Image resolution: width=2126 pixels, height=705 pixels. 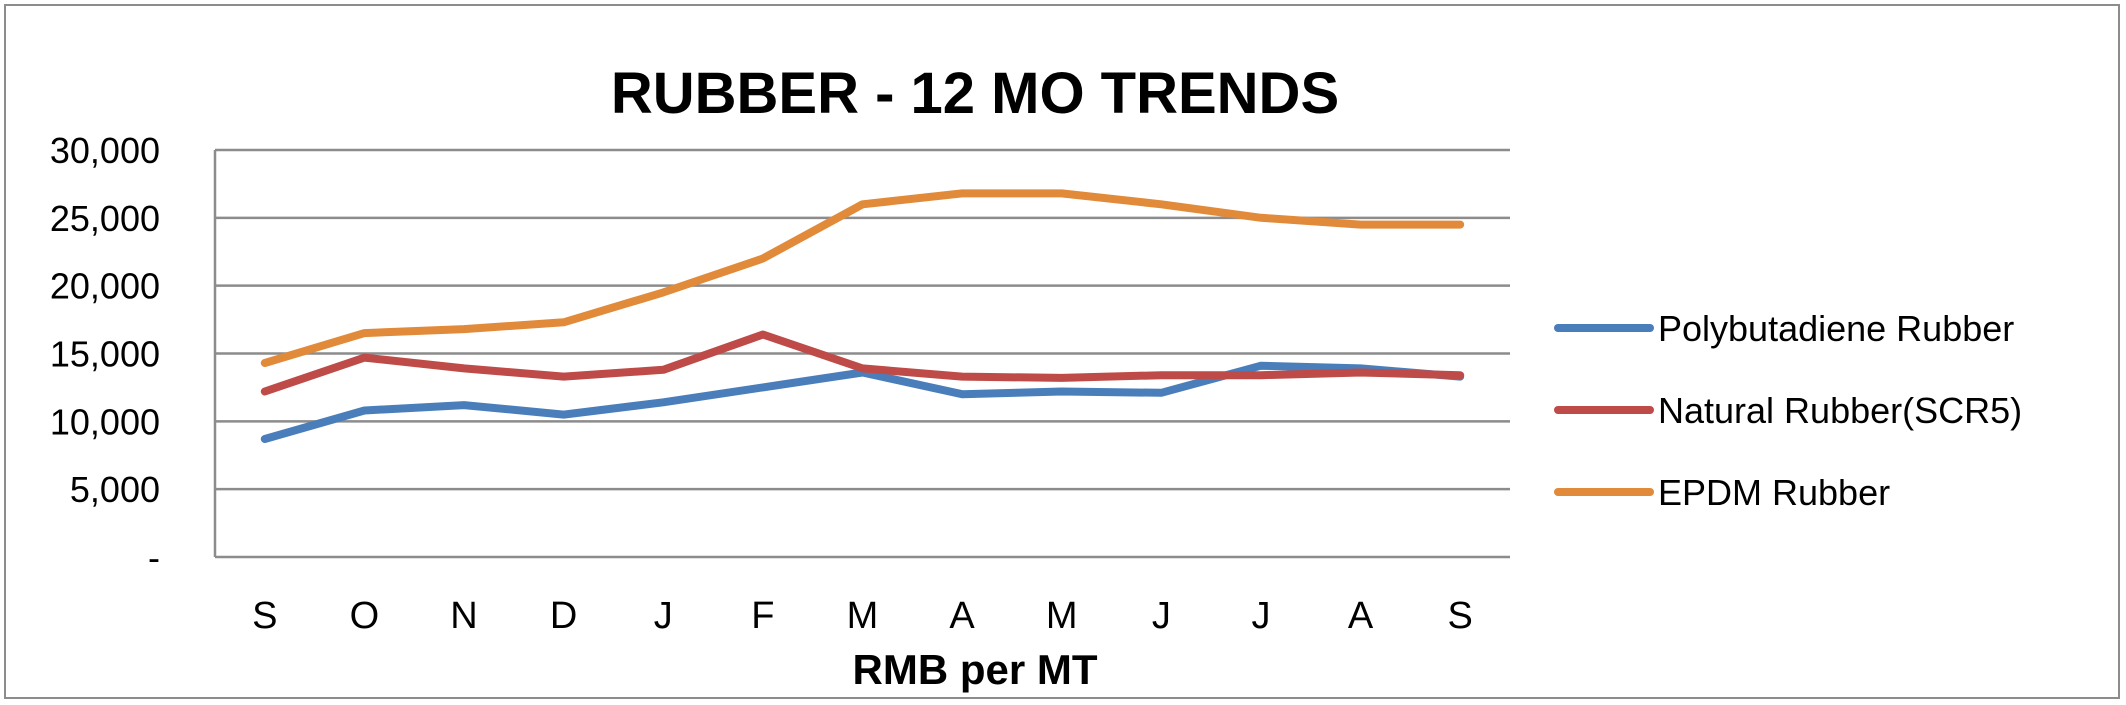 I want to click on y-tick-label: -, so click(x=154, y=557).